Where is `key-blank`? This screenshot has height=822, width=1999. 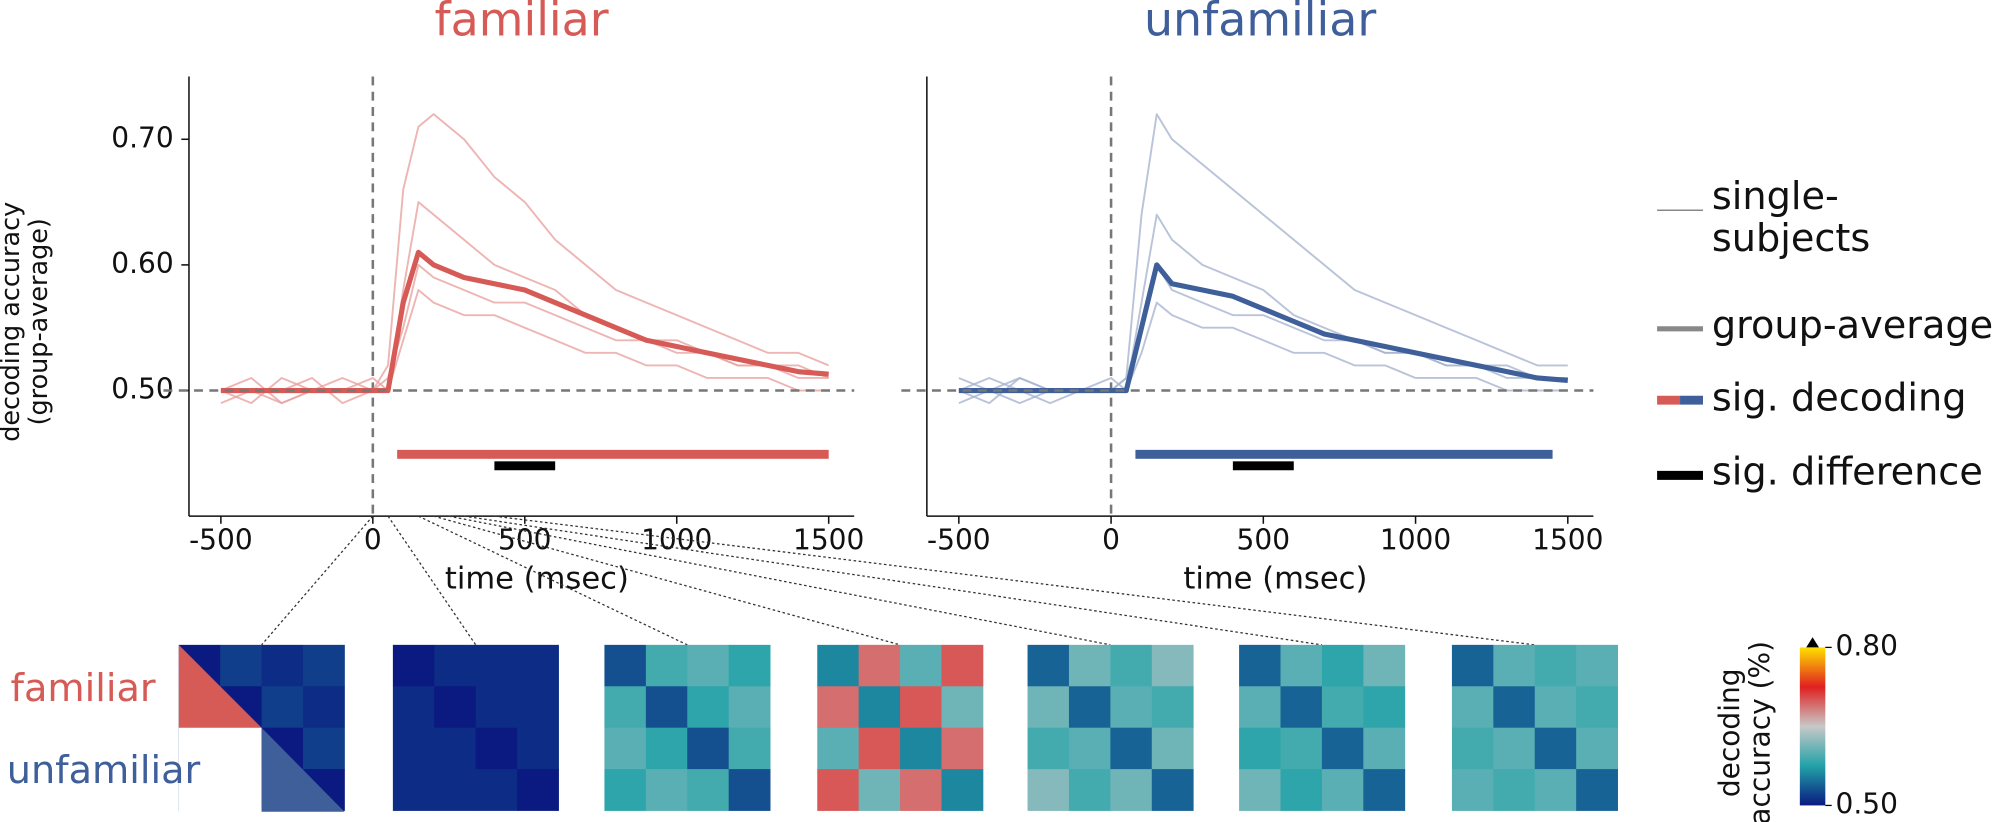 key-blank is located at coordinates (220, 769).